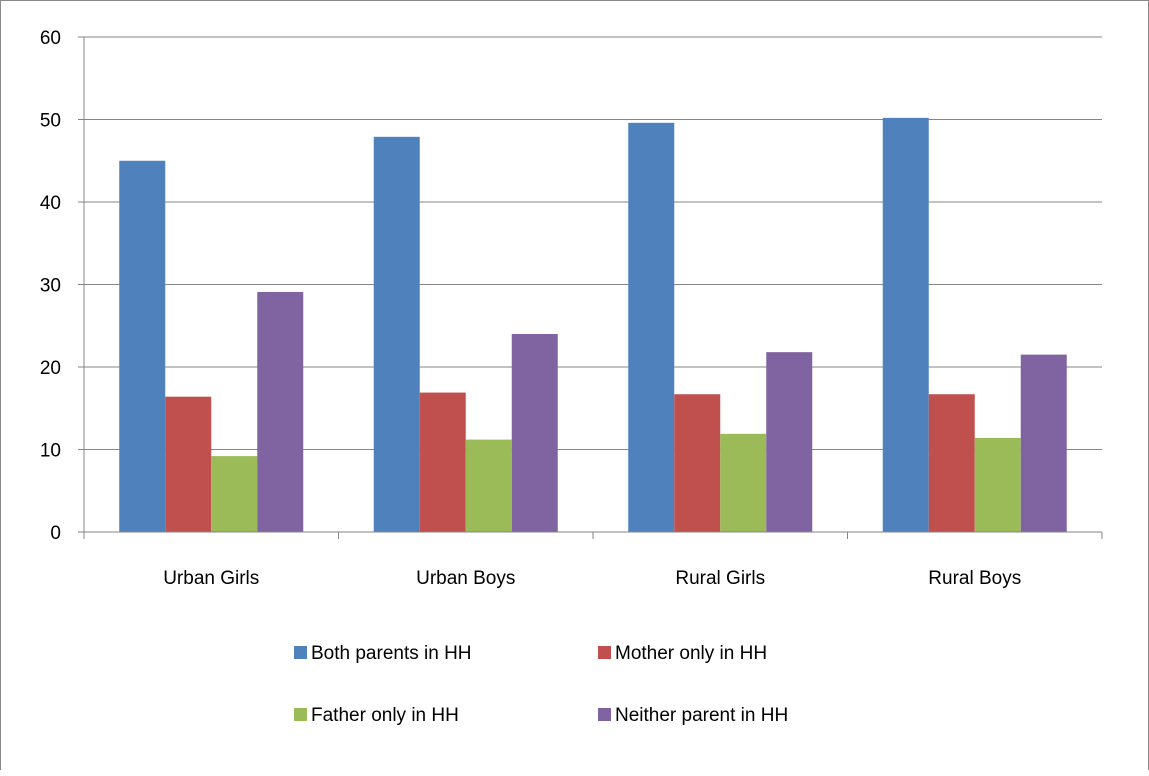 The image size is (1149, 776). I want to click on x-tick-label: Rural Boys, so click(974, 578).